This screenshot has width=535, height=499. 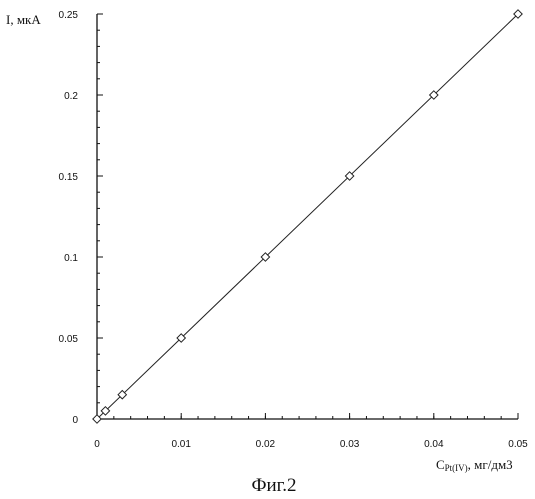 What do you see at coordinates (75, 420) in the screenshot?
I see `y-tick-label: 0` at bounding box center [75, 420].